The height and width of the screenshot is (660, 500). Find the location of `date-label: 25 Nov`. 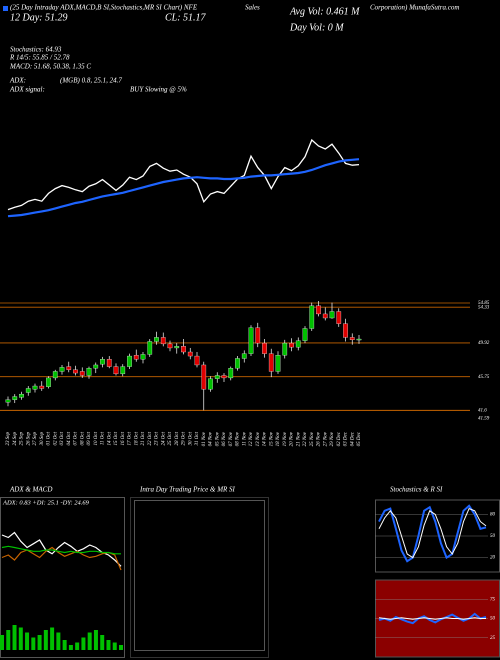

date-label: 25 Nov is located at coordinates (312, 438).